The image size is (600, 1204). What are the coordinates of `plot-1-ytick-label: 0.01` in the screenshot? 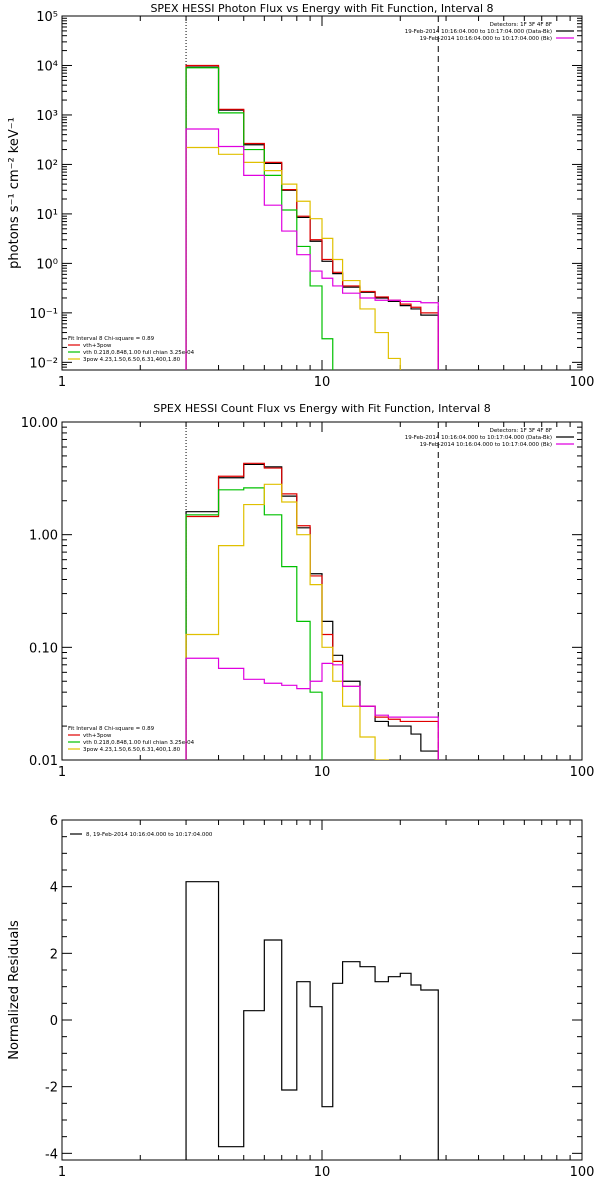 It's located at (43, 761).